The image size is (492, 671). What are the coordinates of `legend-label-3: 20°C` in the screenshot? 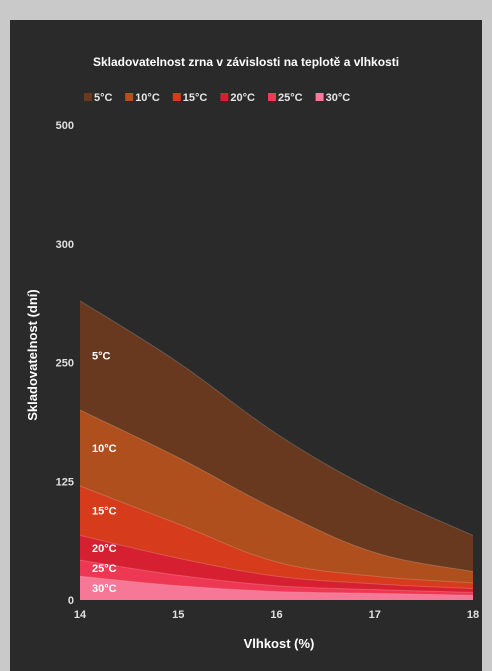 It's located at (242, 98).